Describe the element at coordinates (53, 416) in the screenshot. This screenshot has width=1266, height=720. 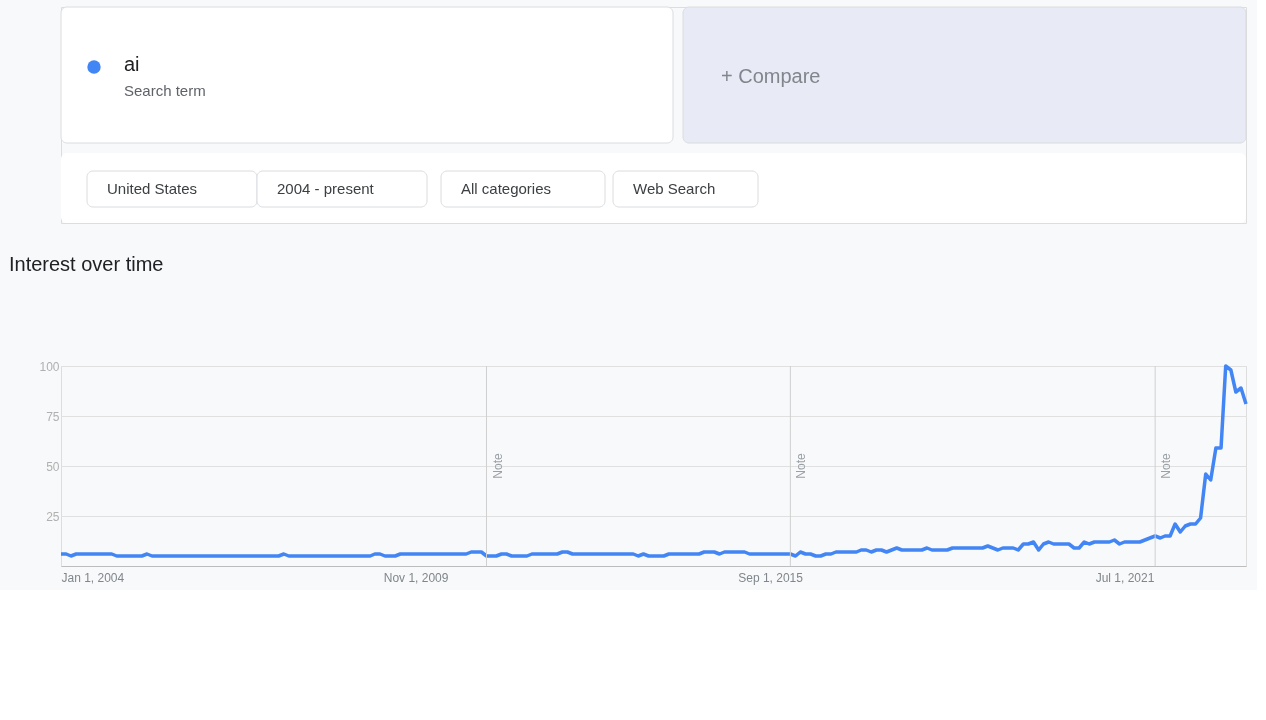
I see `y-tick-label: 75` at that location.